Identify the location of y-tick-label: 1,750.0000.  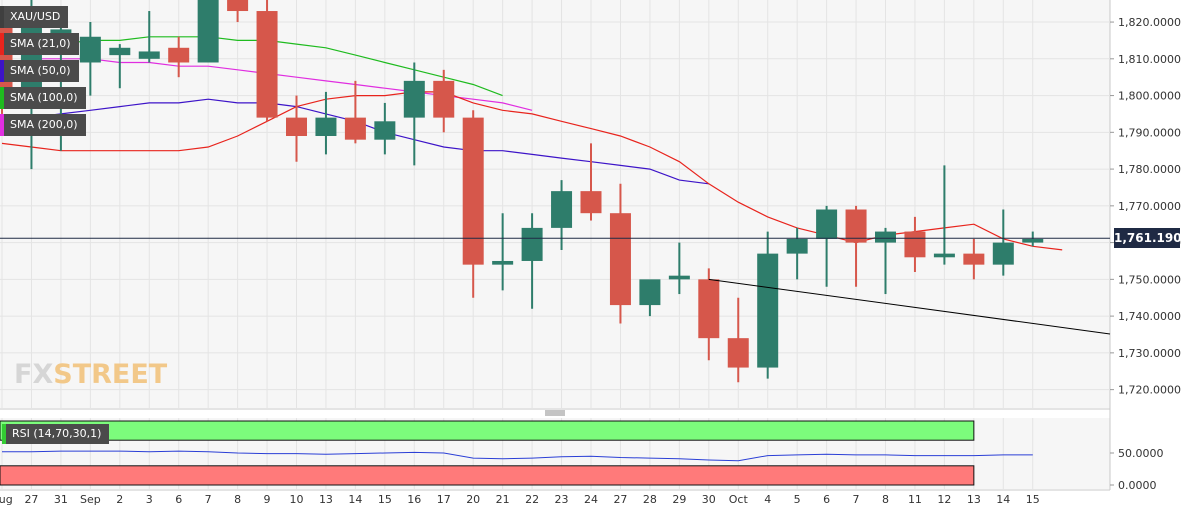
(1149, 279).